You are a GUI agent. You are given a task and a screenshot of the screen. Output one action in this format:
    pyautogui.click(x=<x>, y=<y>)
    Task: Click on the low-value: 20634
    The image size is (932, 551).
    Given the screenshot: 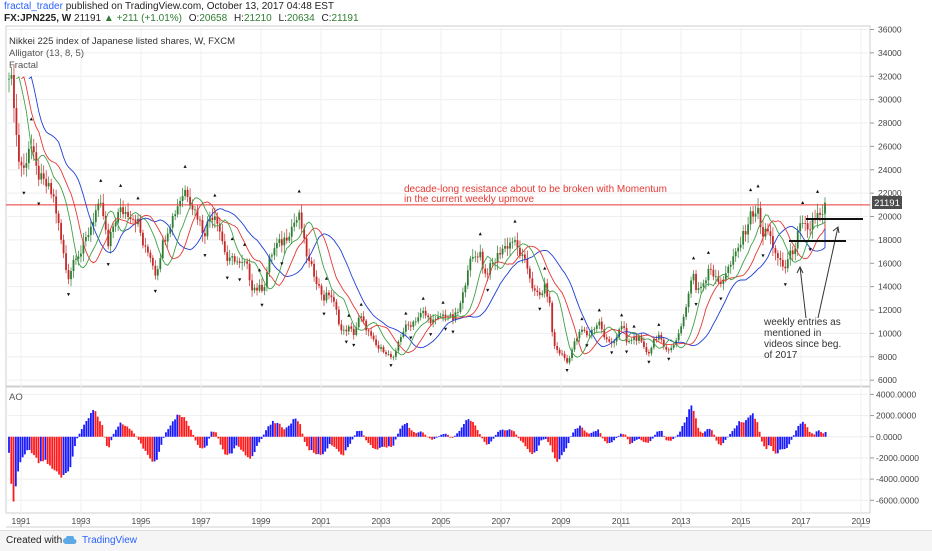 What is the action you would take?
    pyautogui.click(x=300, y=18)
    